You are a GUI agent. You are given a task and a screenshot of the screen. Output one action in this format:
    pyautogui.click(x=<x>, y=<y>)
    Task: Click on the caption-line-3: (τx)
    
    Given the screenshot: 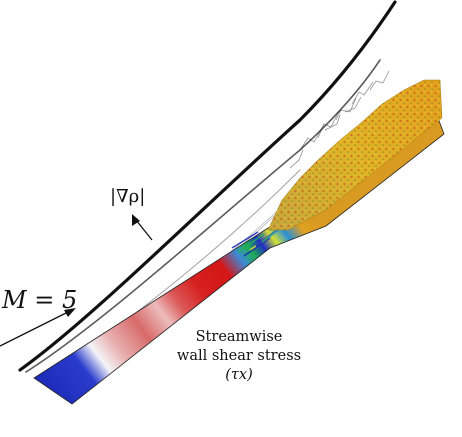 What is the action you would take?
    pyautogui.click(x=239, y=375)
    